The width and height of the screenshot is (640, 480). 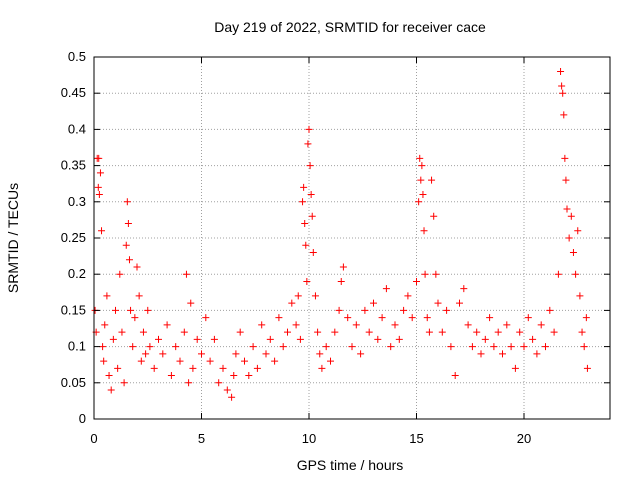 I want to click on x-tick-label: 10, so click(x=309, y=438).